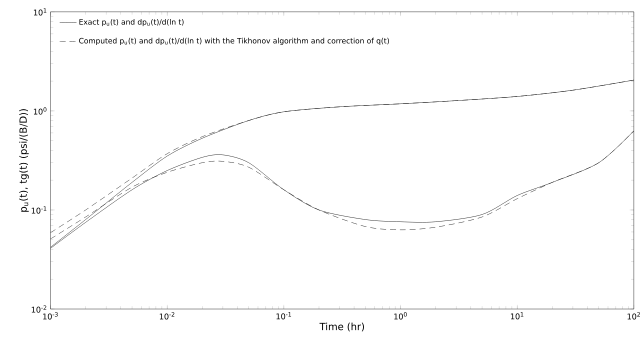 The image size is (644, 351). Describe the element at coordinates (342, 327) in the screenshot. I see `x-axis-title: Time (hr)` at that location.